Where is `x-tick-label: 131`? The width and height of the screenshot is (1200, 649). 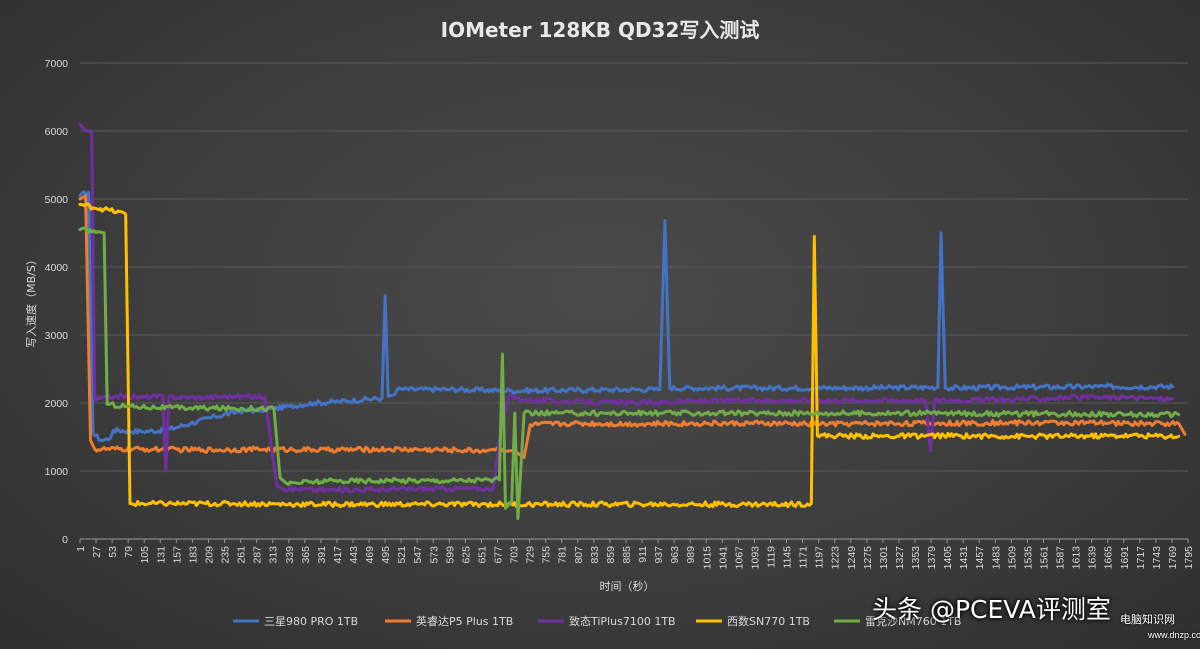 x-tick-label: 131 is located at coordinates (161, 555).